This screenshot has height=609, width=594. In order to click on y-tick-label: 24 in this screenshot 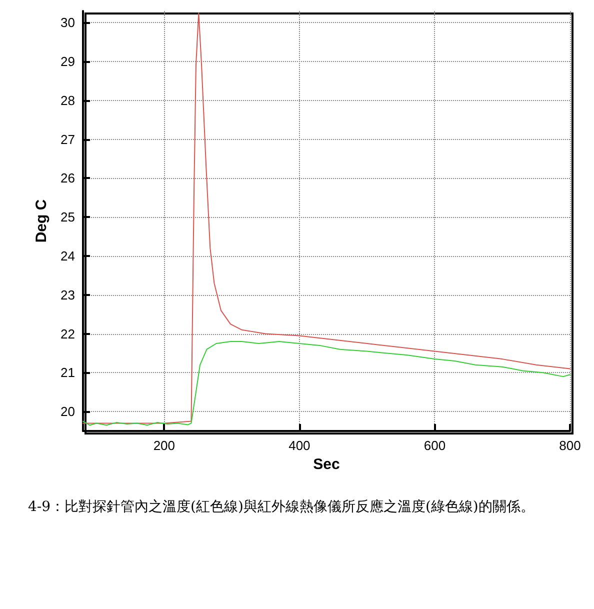, I will do `click(67, 256)`.